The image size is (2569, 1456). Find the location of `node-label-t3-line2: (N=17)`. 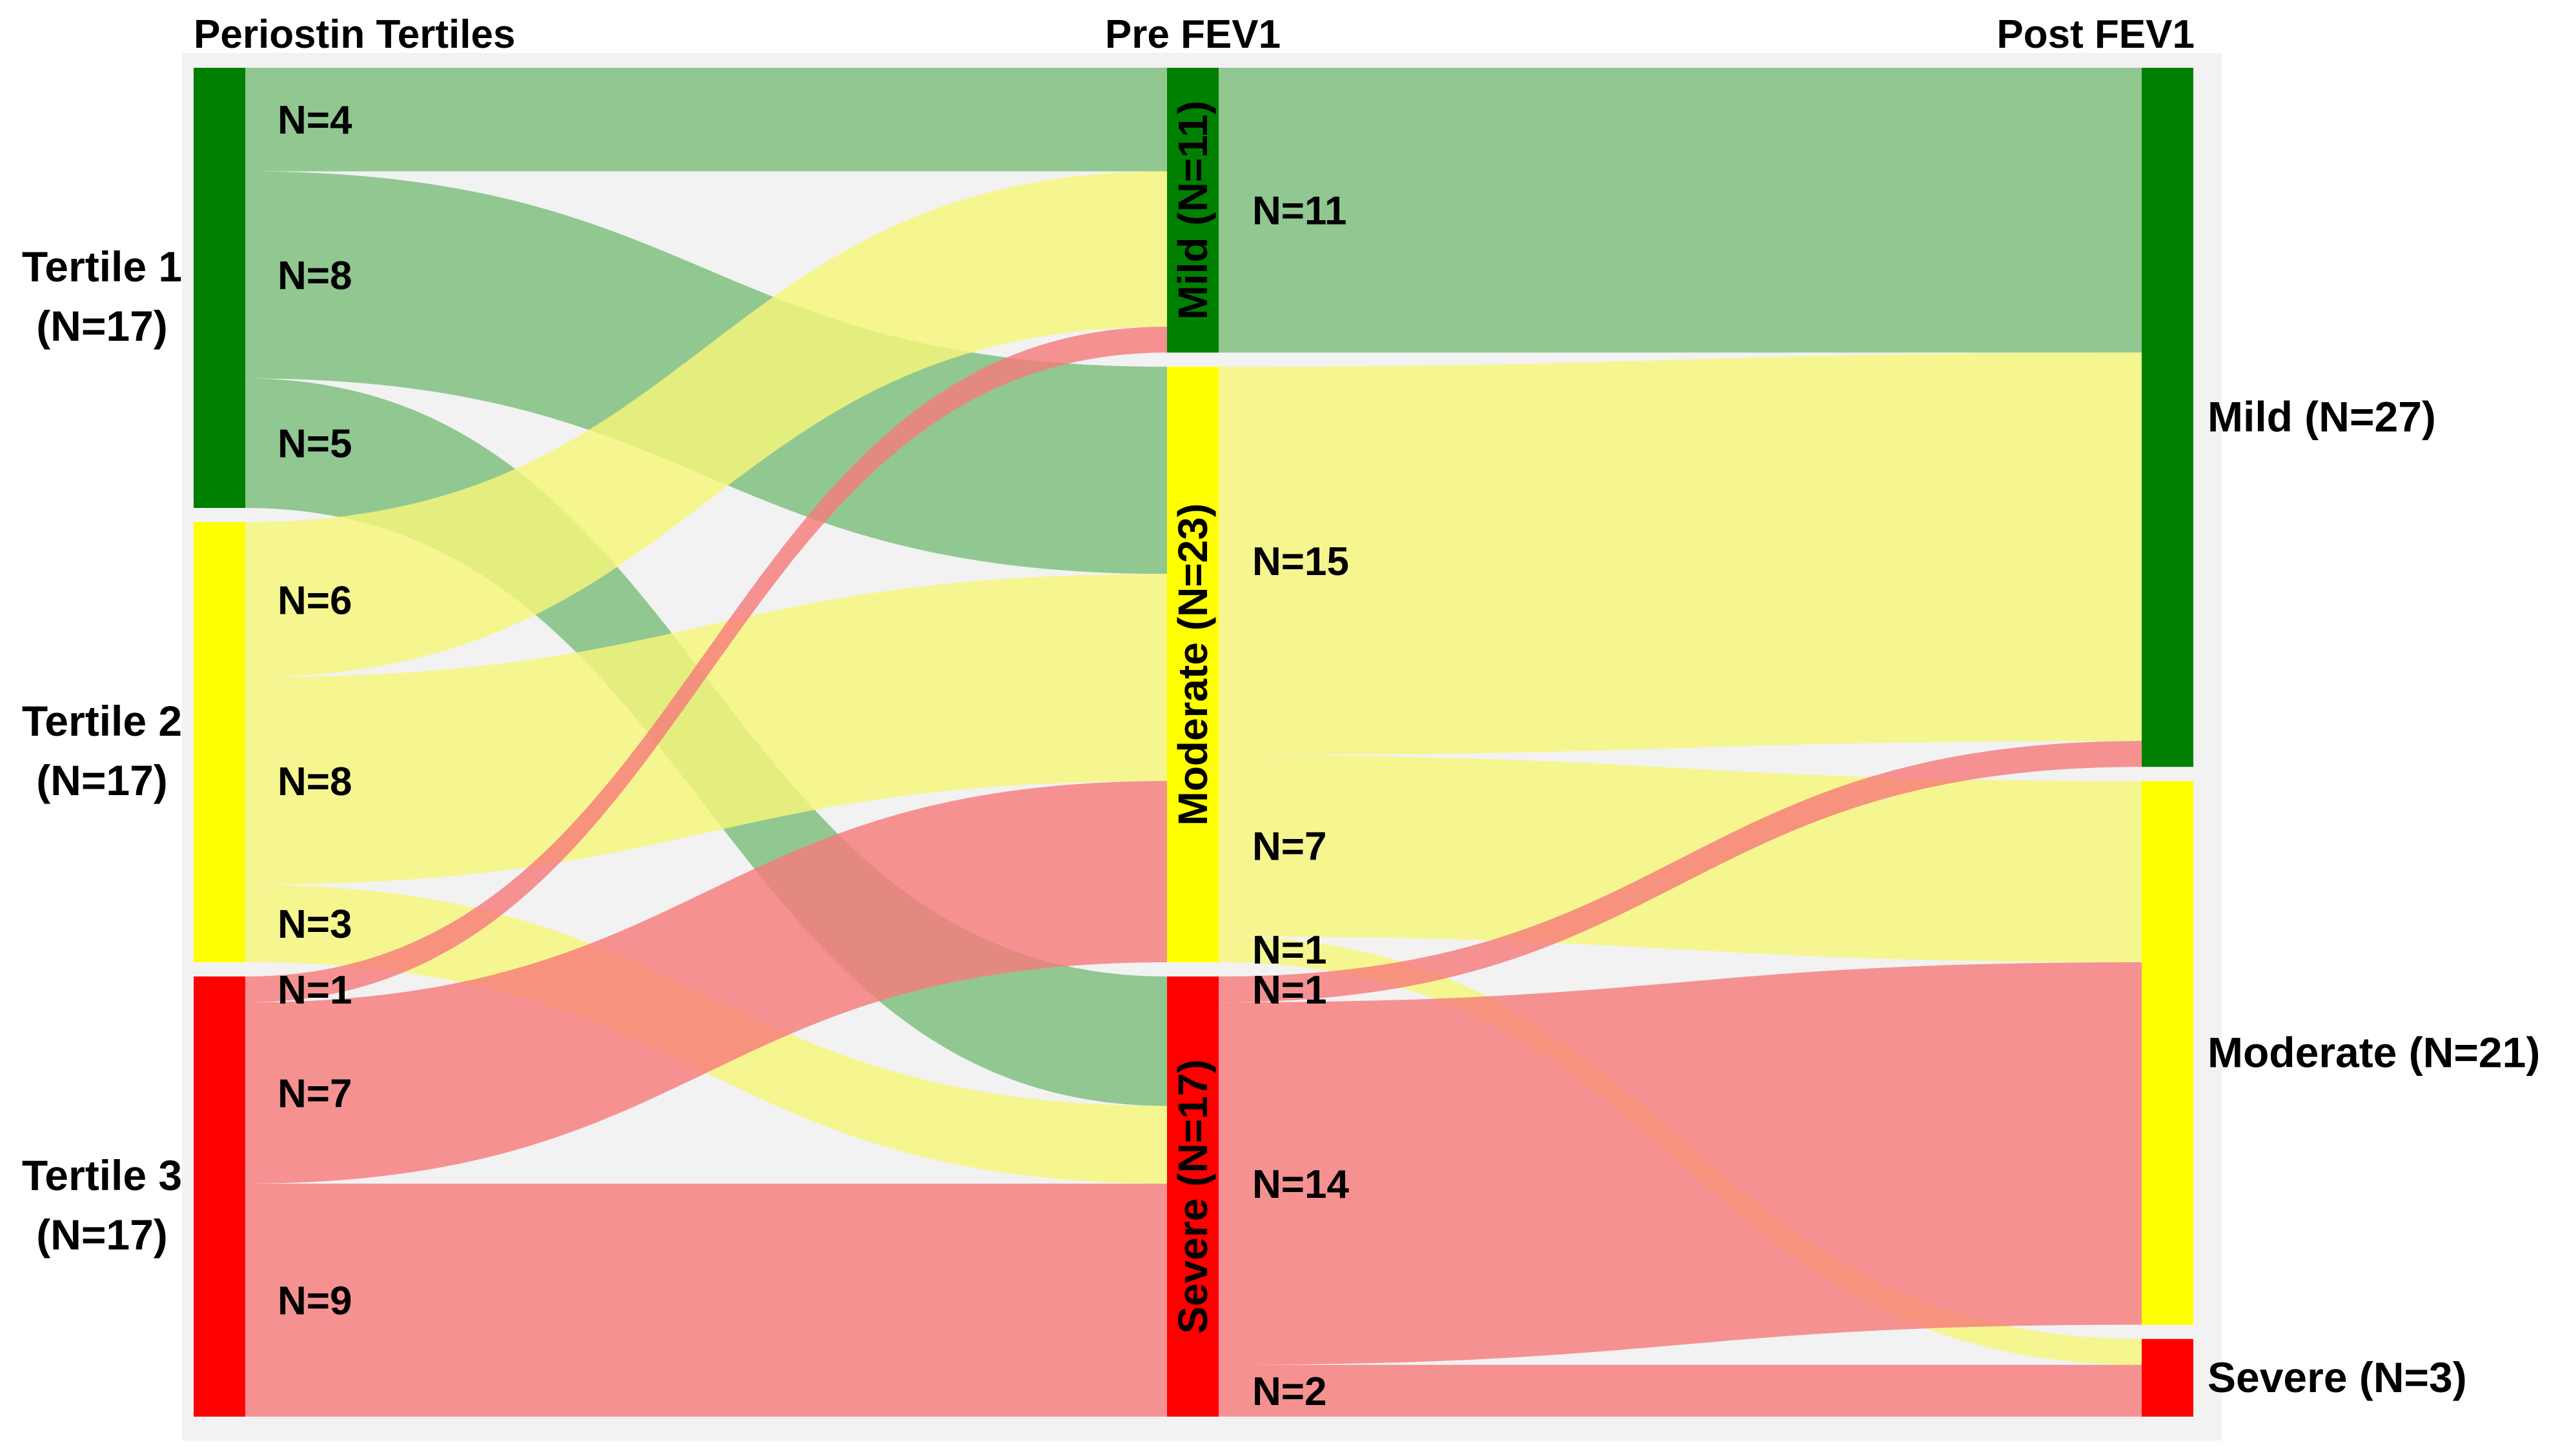

node-label-t3-line2: (N=17) is located at coordinates (102, 1235).